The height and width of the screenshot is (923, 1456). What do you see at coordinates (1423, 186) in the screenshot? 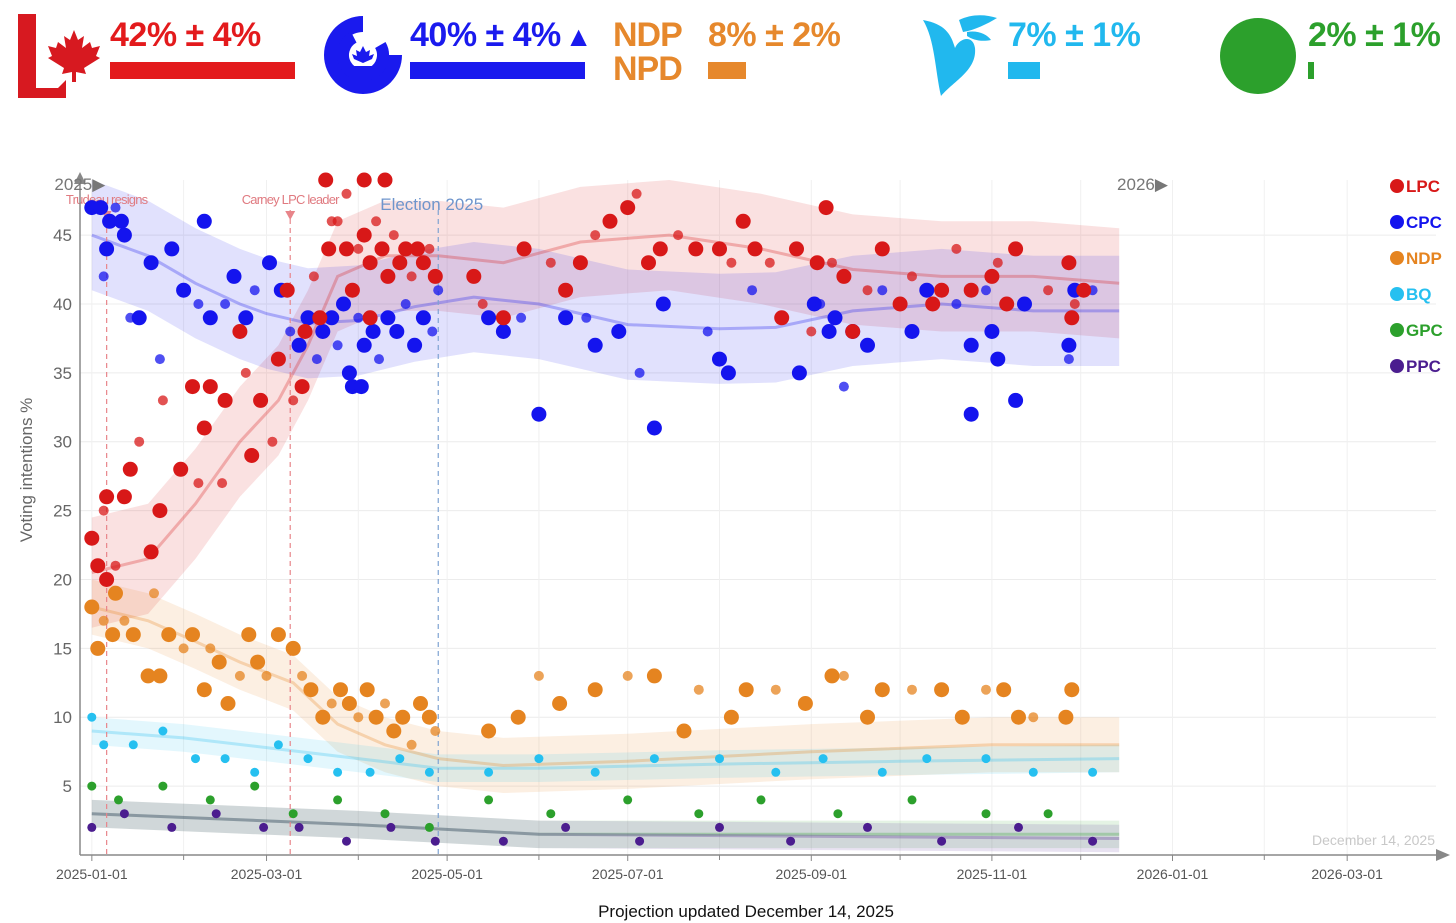
I see `legend-label-lpc: LPC` at bounding box center [1423, 186].